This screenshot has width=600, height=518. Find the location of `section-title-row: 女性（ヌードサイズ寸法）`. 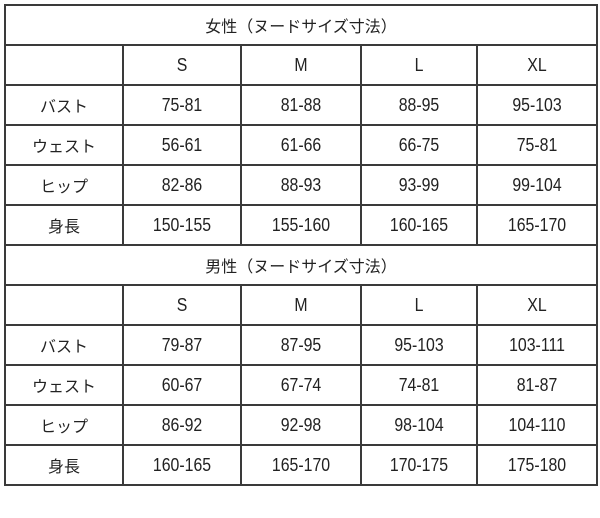

section-title-row: 女性（ヌードサイズ寸法） is located at coordinates (301, 25).